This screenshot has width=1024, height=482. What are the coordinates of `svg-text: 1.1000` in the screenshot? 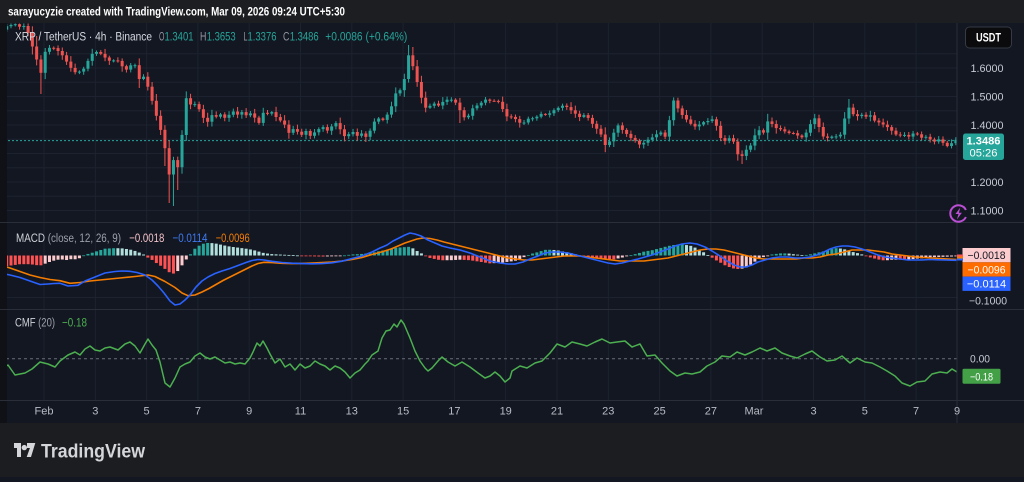 It's located at (987, 211).